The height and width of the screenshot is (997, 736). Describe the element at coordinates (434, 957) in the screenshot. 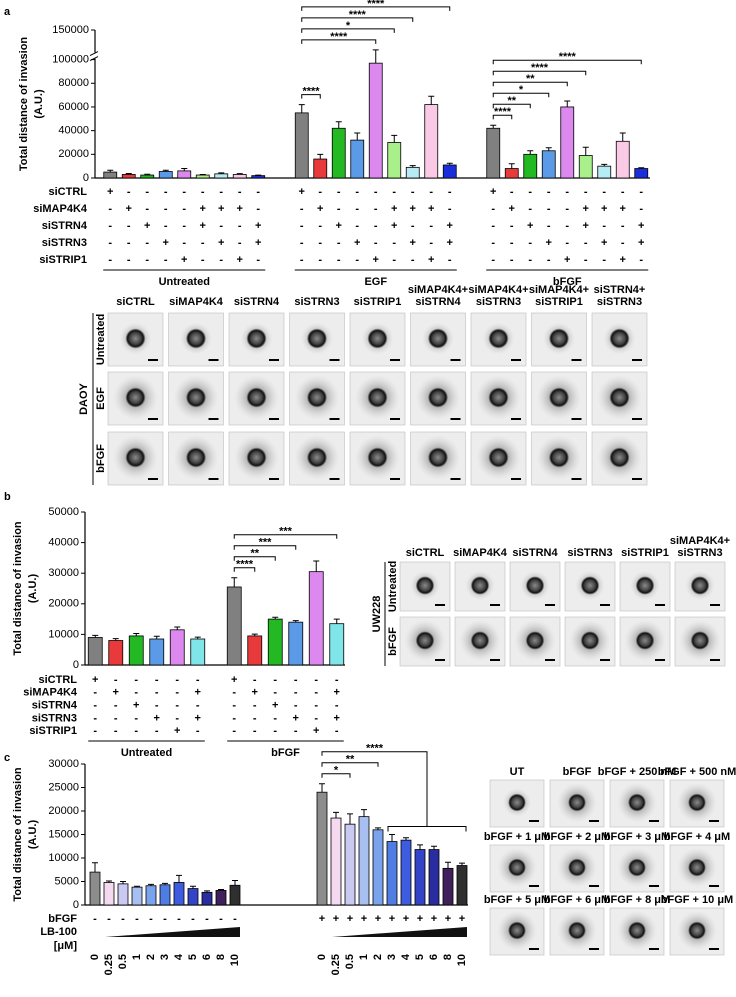

I see `category-label: 6` at that location.